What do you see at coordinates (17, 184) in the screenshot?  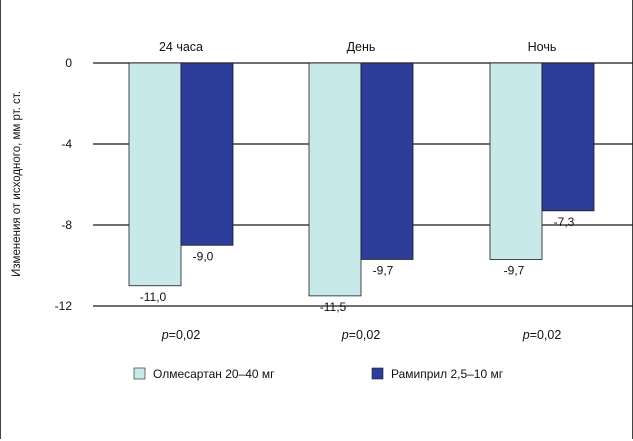 I see `y-axis-label: Изменения от исходного, мм рт. ст.` at bounding box center [17, 184].